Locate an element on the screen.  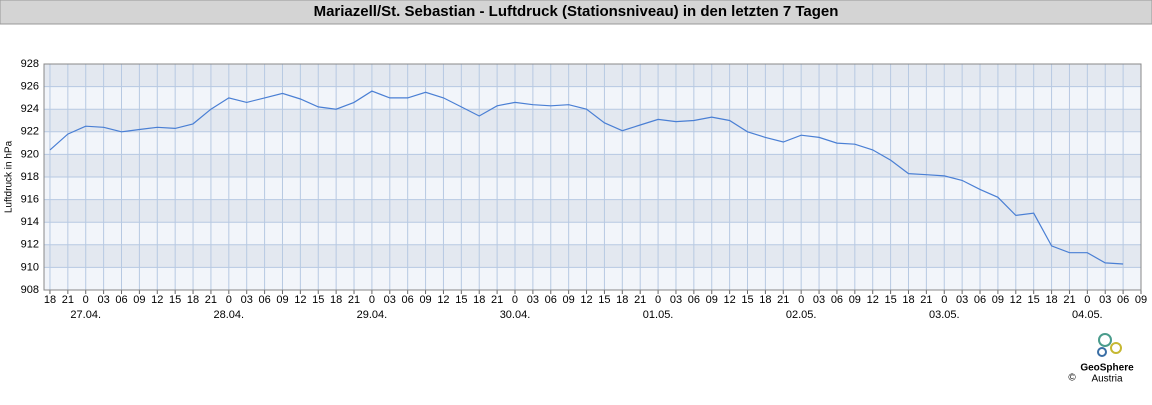
date-label: 02.05. is located at coordinates (801, 315).